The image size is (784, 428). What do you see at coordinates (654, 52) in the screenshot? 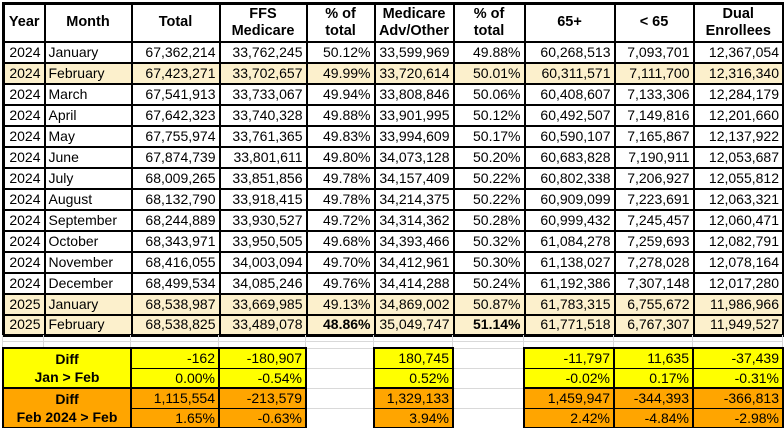
I see `cell-under-65: 7,093,701` at bounding box center [654, 52].